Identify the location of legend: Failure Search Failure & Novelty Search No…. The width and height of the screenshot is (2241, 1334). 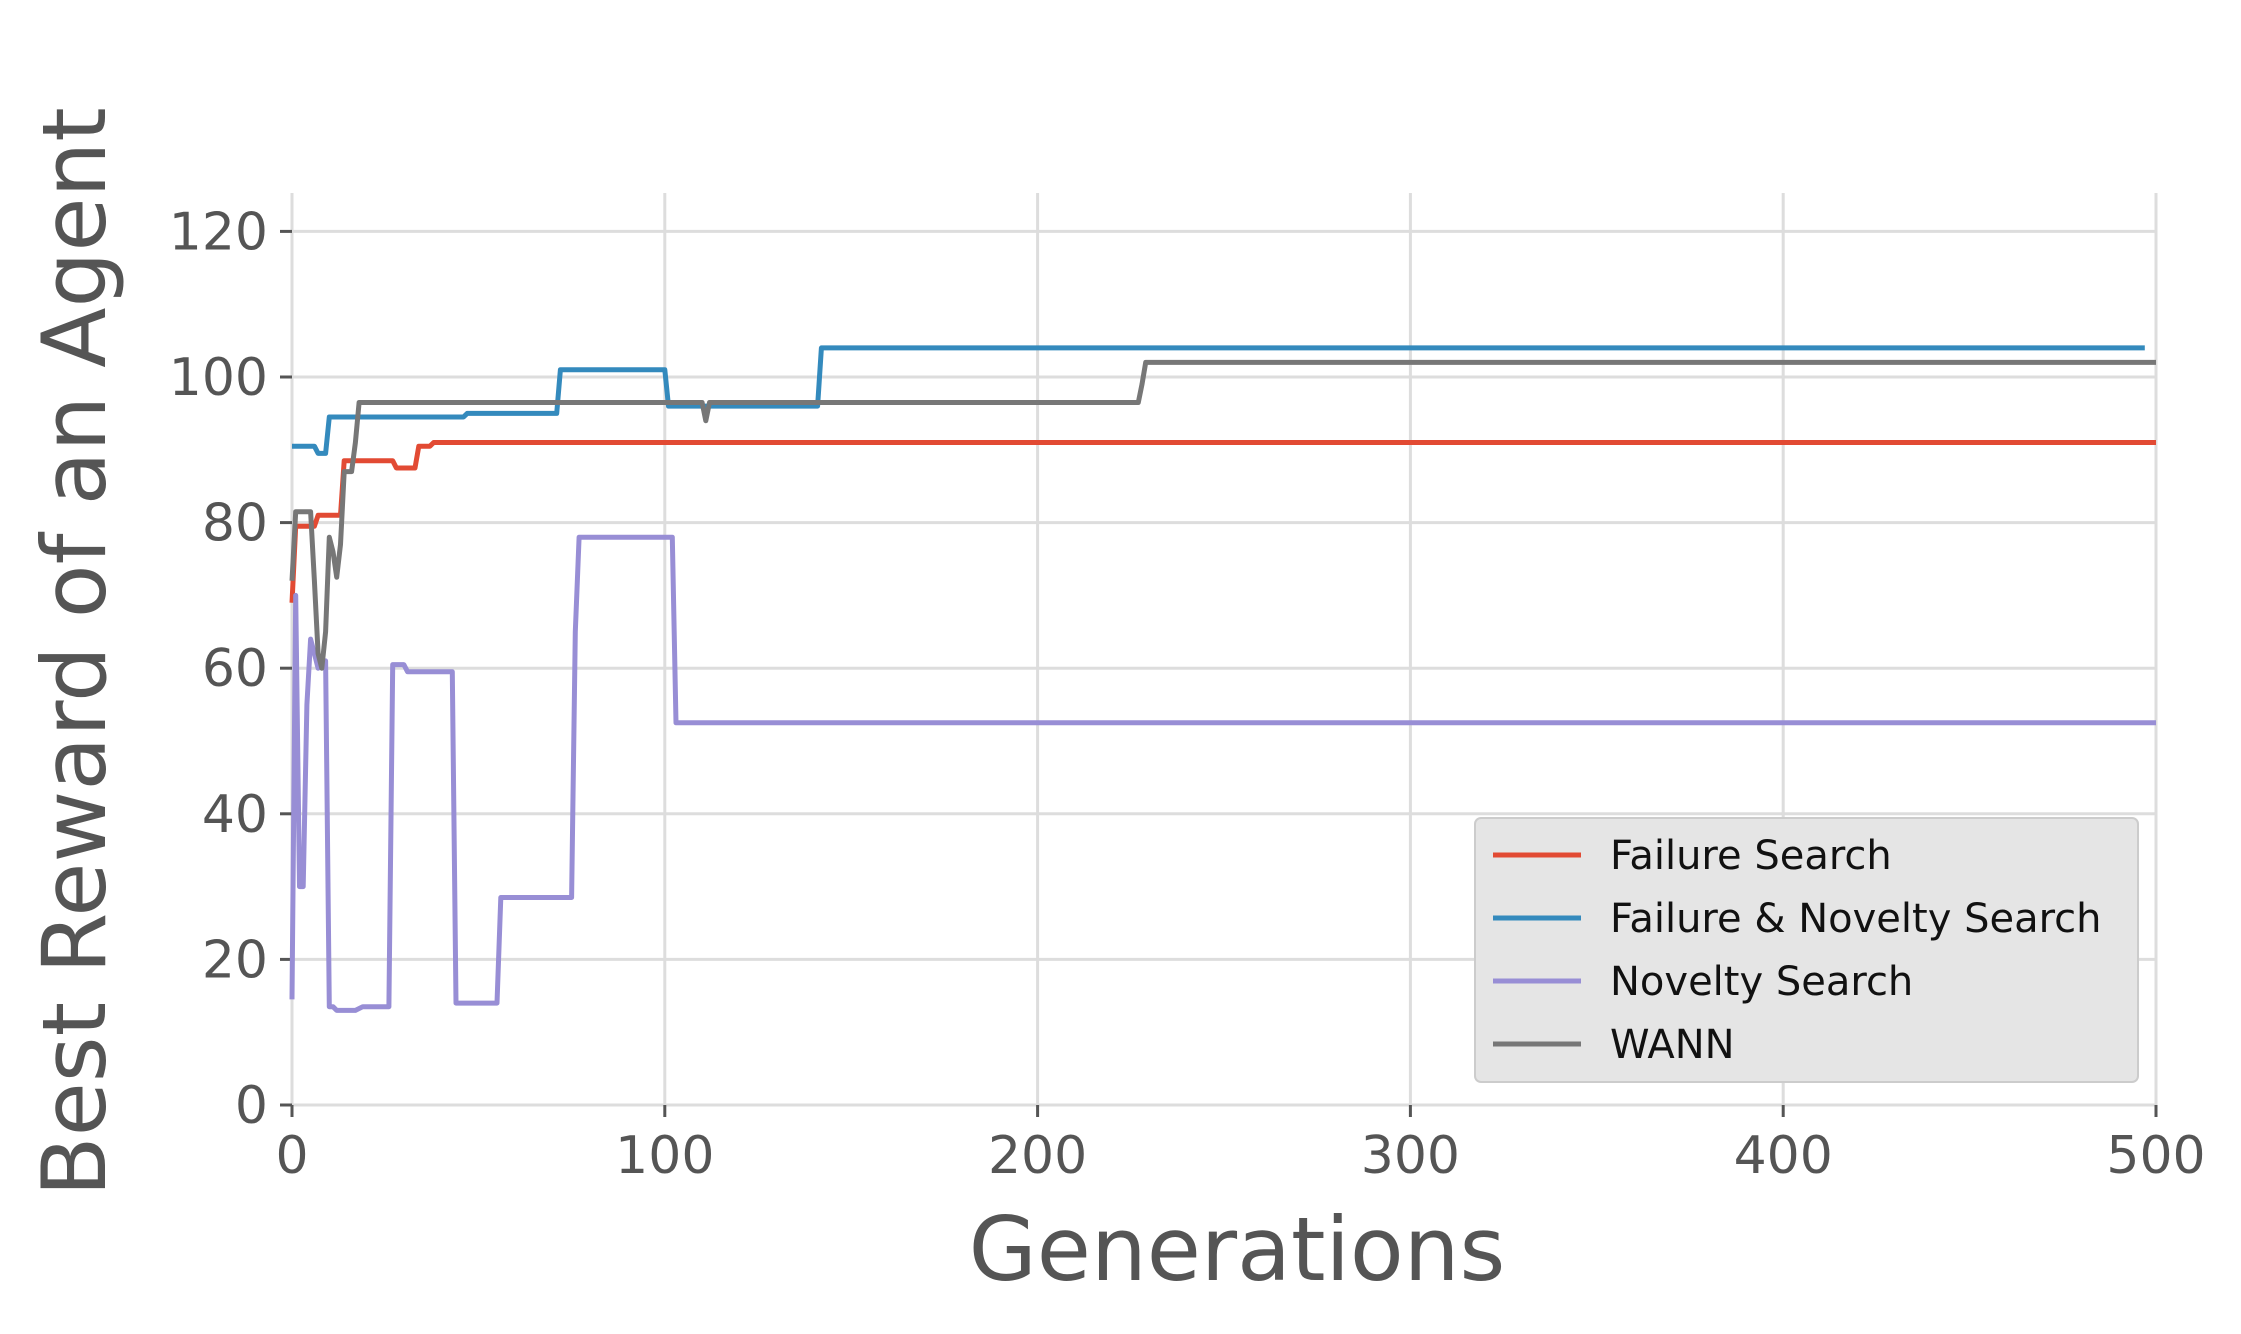
(1806, 950).